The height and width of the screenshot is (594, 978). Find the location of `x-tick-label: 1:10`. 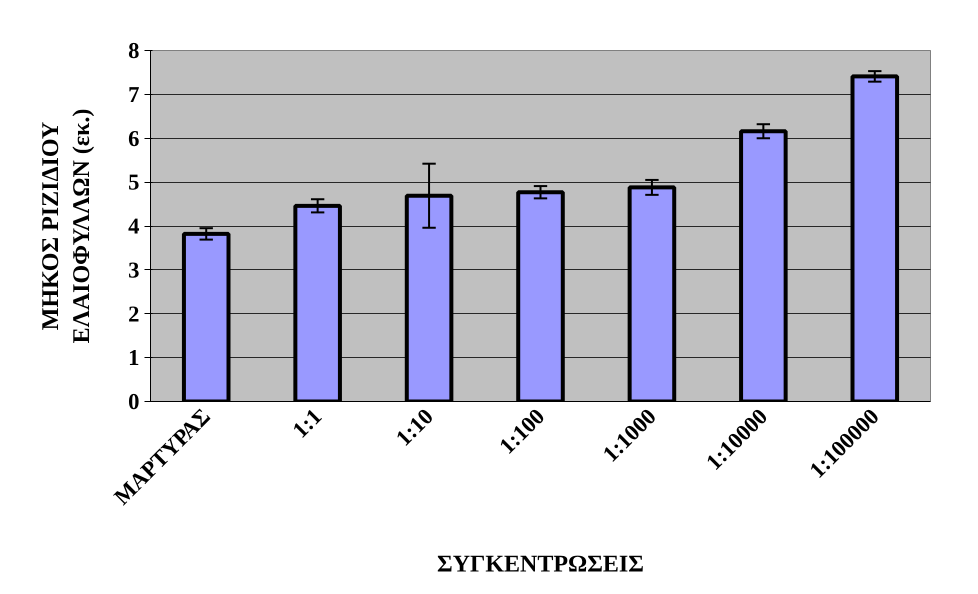

x-tick-label: 1:10 is located at coordinates (414, 427).